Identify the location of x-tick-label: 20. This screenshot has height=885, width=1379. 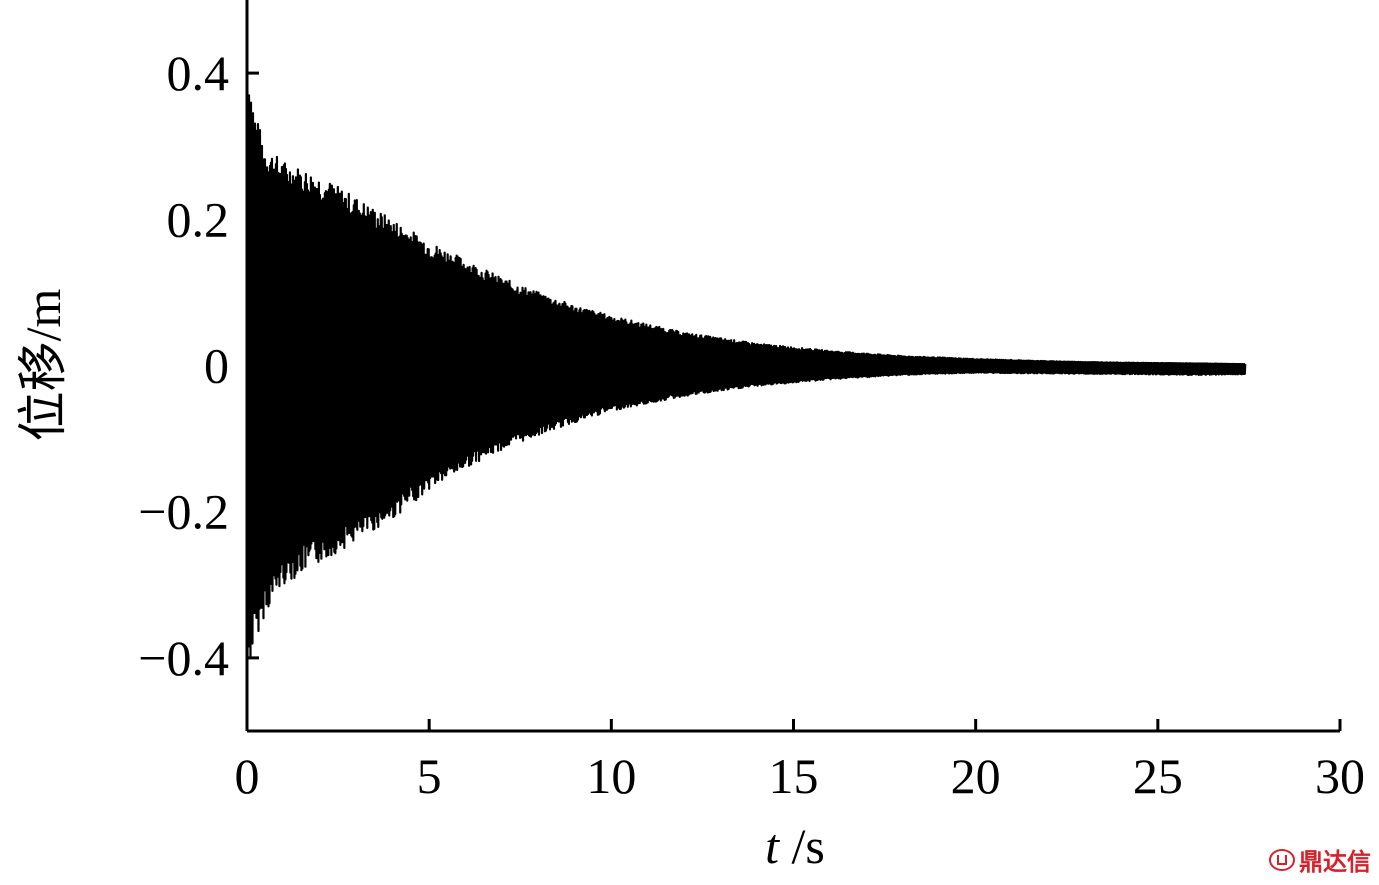
(976, 776).